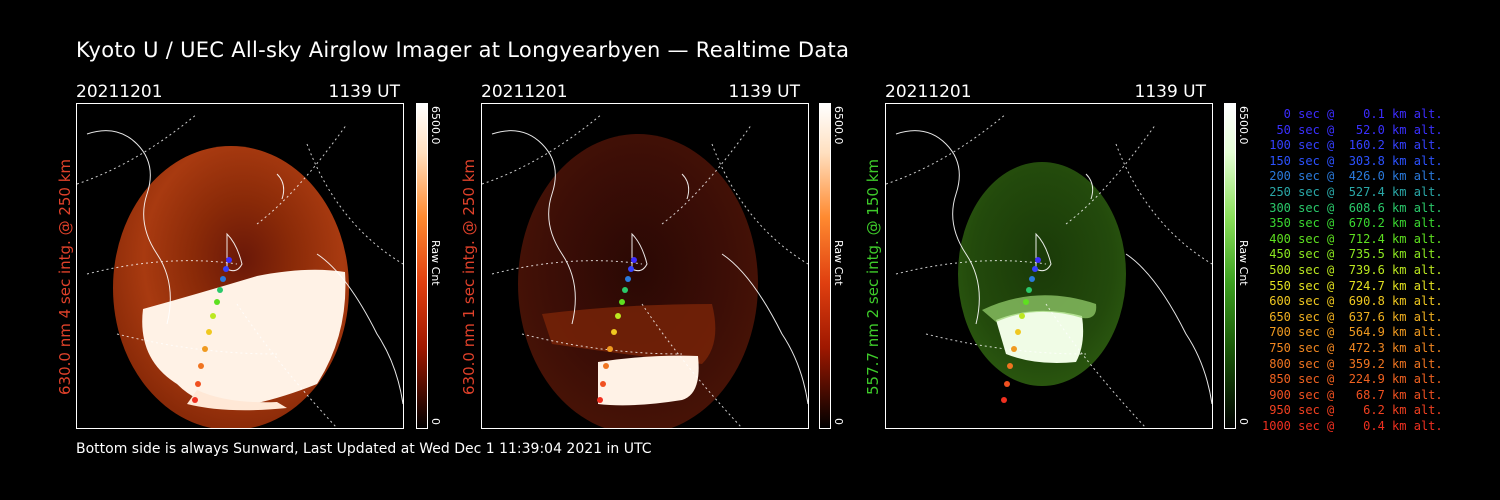  Describe the element at coordinates (838, 263) in the screenshot. I see `panel-2-cbar-unit: Raw Cnt` at that location.